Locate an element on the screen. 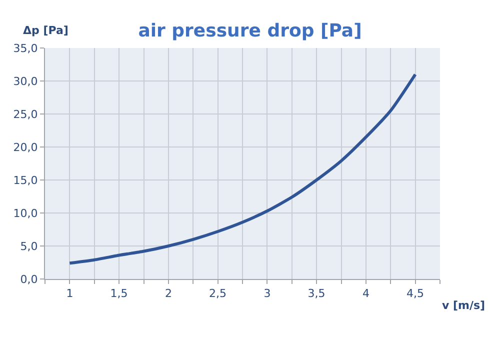 This screenshot has width=500, height=342. x-tick-label: 4,5 is located at coordinates (415, 293).